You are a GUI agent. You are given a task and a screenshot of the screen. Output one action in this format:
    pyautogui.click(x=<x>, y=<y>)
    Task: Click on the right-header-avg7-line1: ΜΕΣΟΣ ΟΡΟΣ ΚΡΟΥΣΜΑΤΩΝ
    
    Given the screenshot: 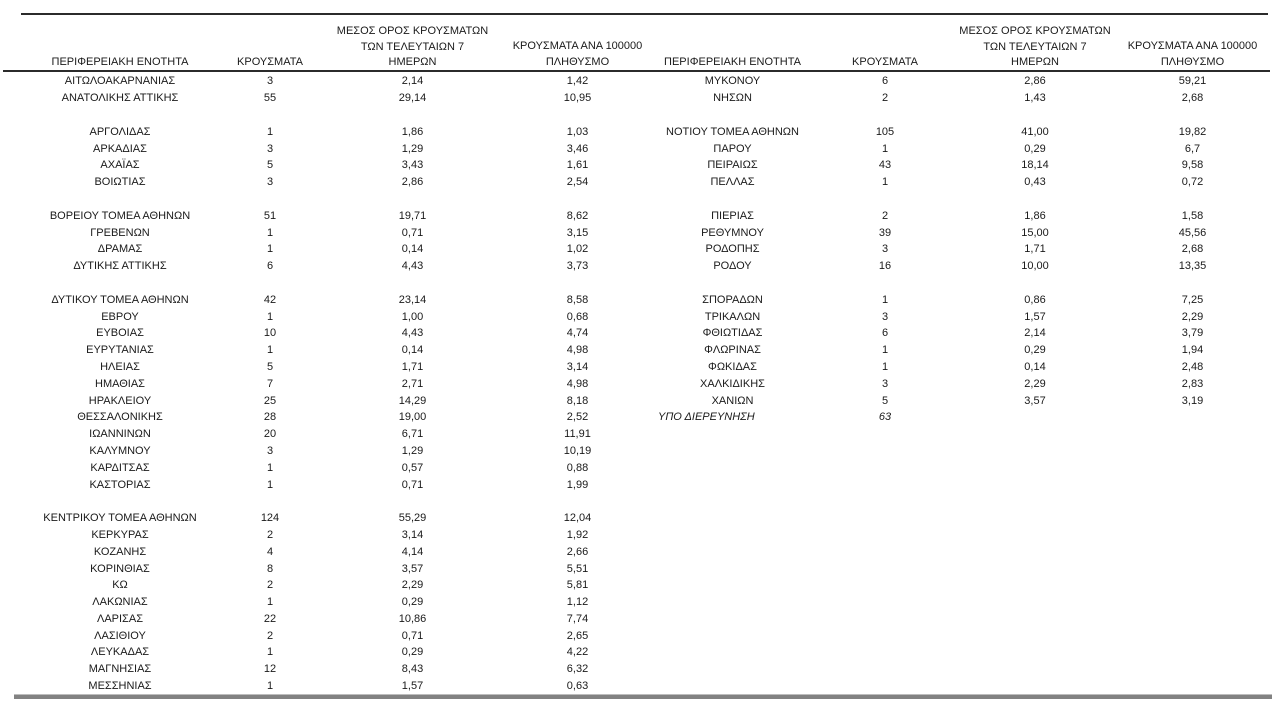 What is the action you would take?
    pyautogui.click(x=1035, y=31)
    